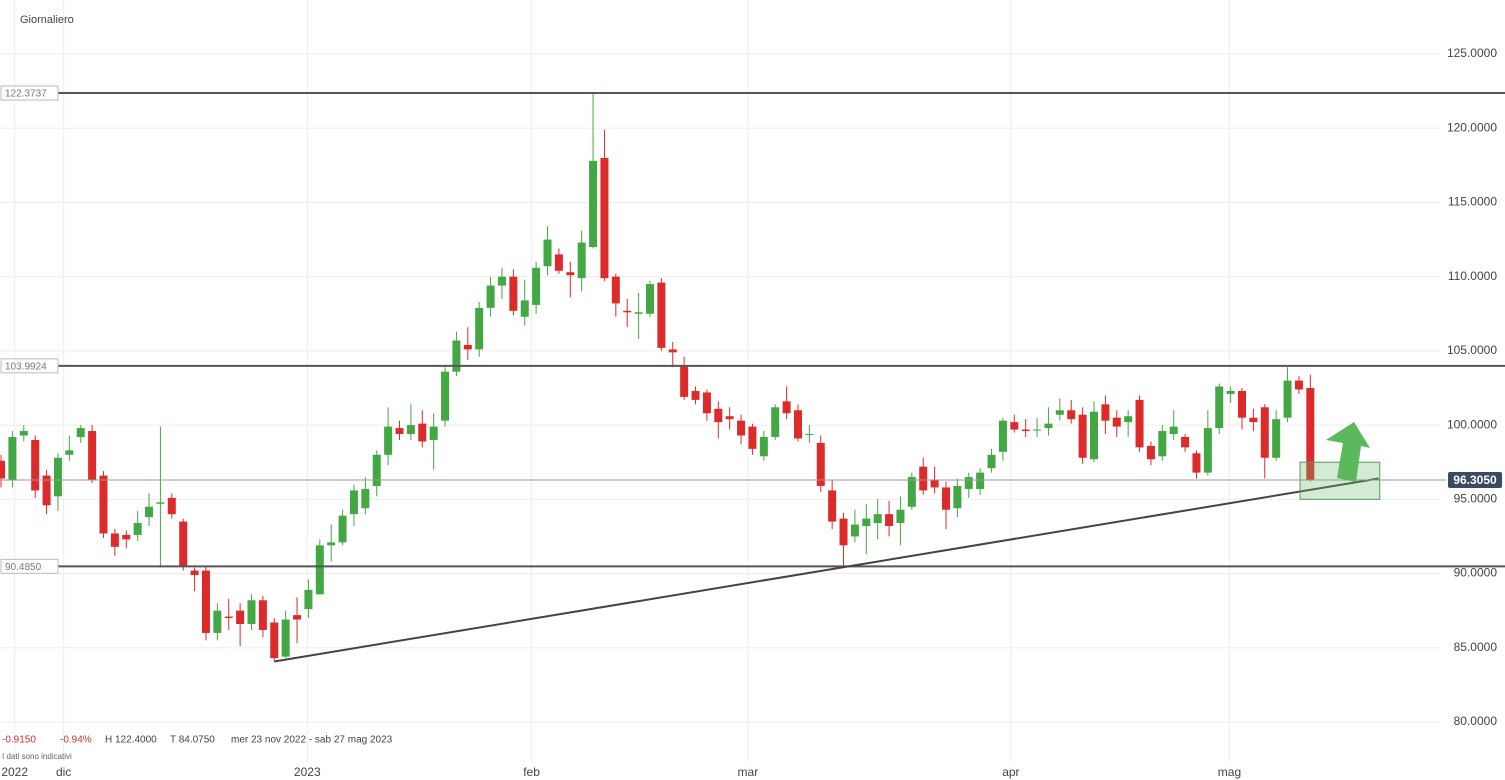  Describe the element at coordinates (312, 740) in the screenshot. I see `date-range: mer 23 nov 2022 - sab 27 mag 2023` at that location.